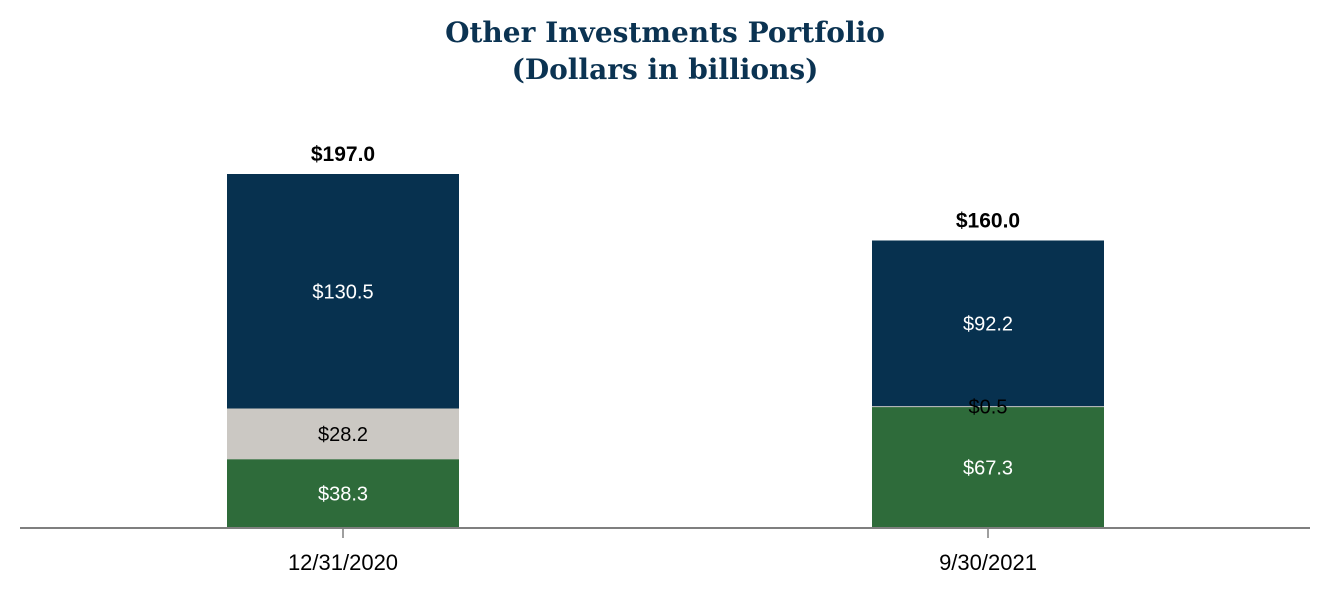 This screenshot has width=1330, height=594. Describe the element at coordinates (988, 562) in the screenshot. I see `x-tick-label: 9/30/2021` at that location.